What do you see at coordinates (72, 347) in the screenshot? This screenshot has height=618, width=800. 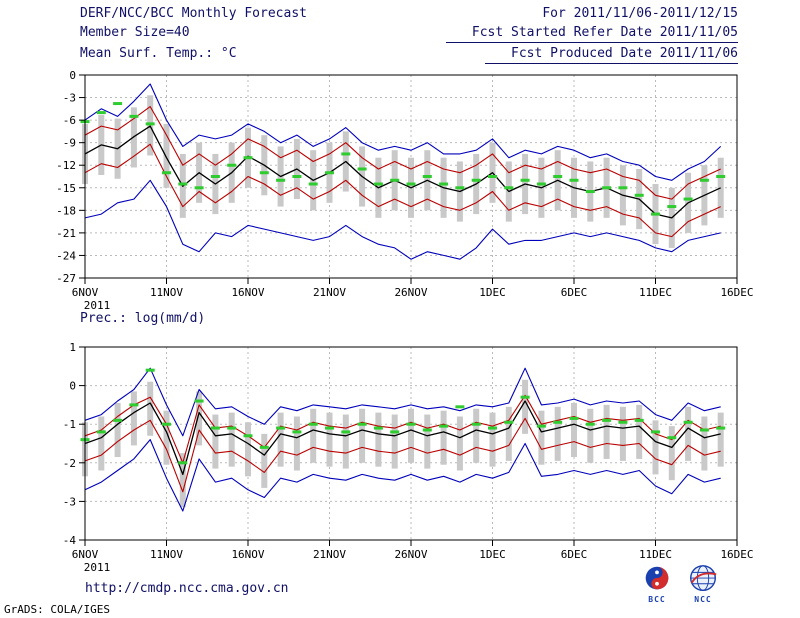 I see `y-tick-label: 1` at bounding box center [72, 347].